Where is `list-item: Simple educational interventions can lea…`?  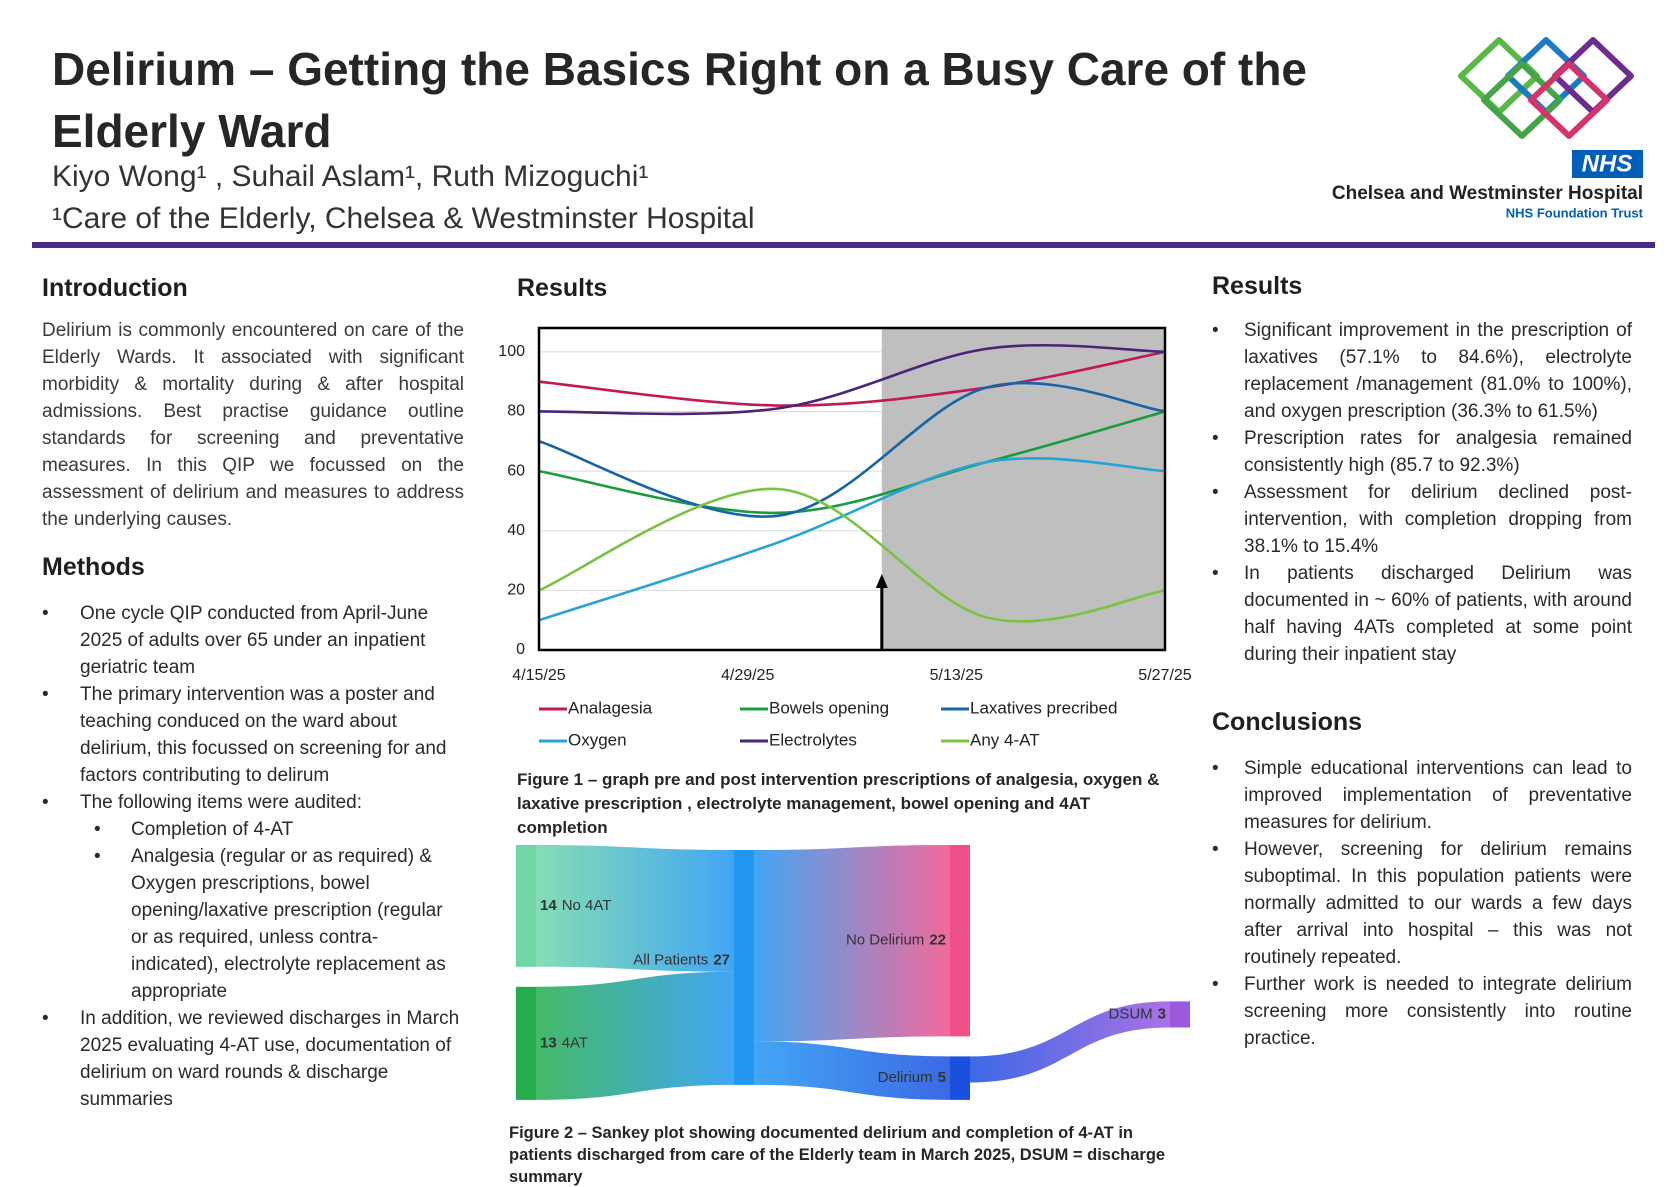 list-item: Simple educational interventions can lea… is located at coordinates (1422, 795).